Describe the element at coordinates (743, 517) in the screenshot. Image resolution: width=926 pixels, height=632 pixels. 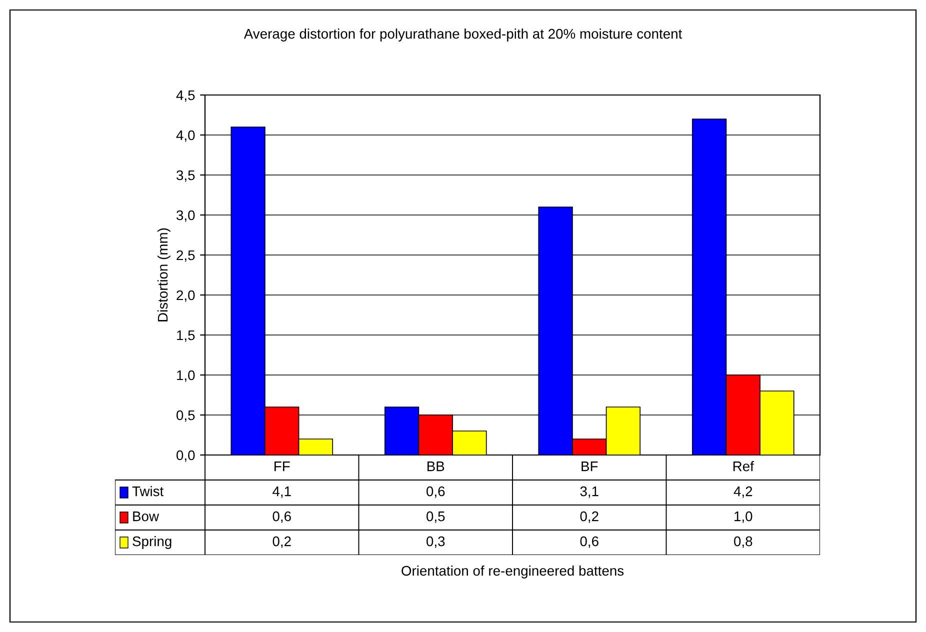
I see `data-label: 1,0` at that location.